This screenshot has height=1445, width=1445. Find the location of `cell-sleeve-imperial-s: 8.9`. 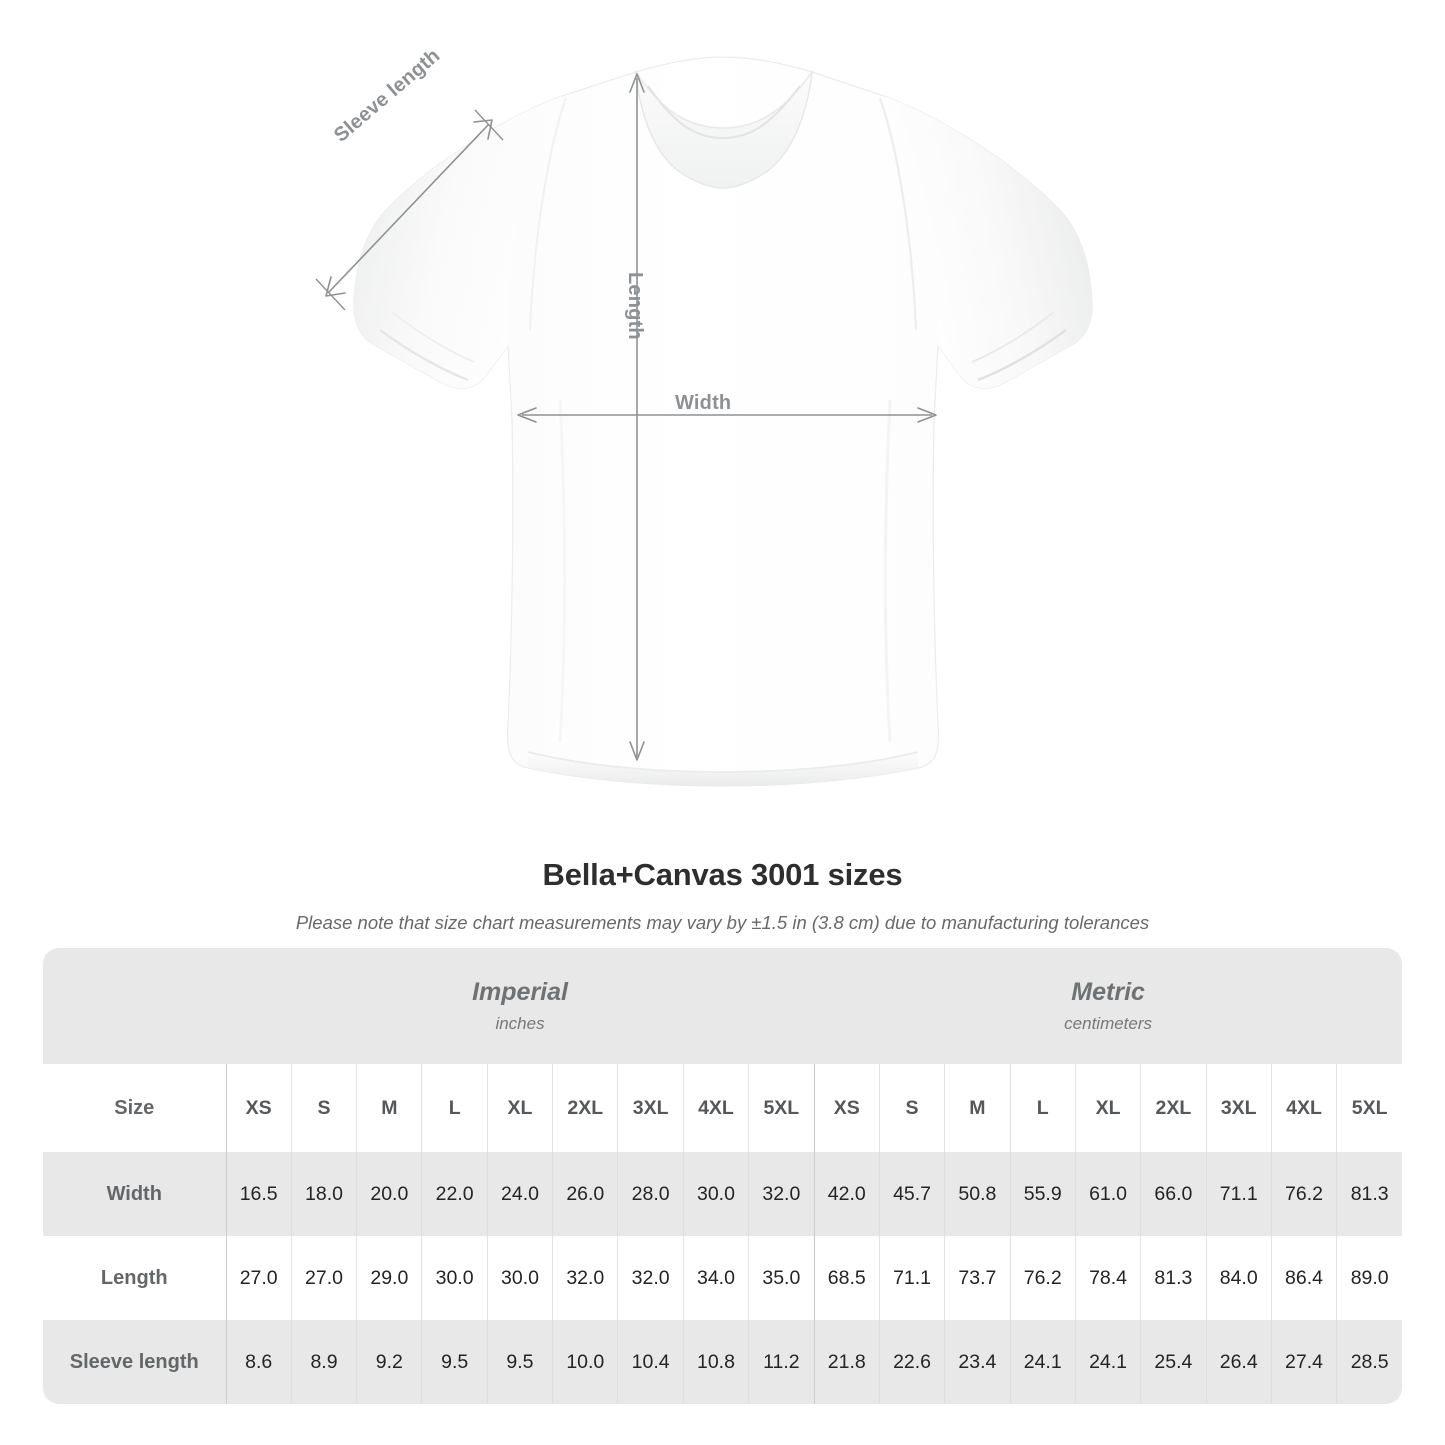

cell-sleeve-imperial-s: 8.9 is located at coordinates (323, 1362).